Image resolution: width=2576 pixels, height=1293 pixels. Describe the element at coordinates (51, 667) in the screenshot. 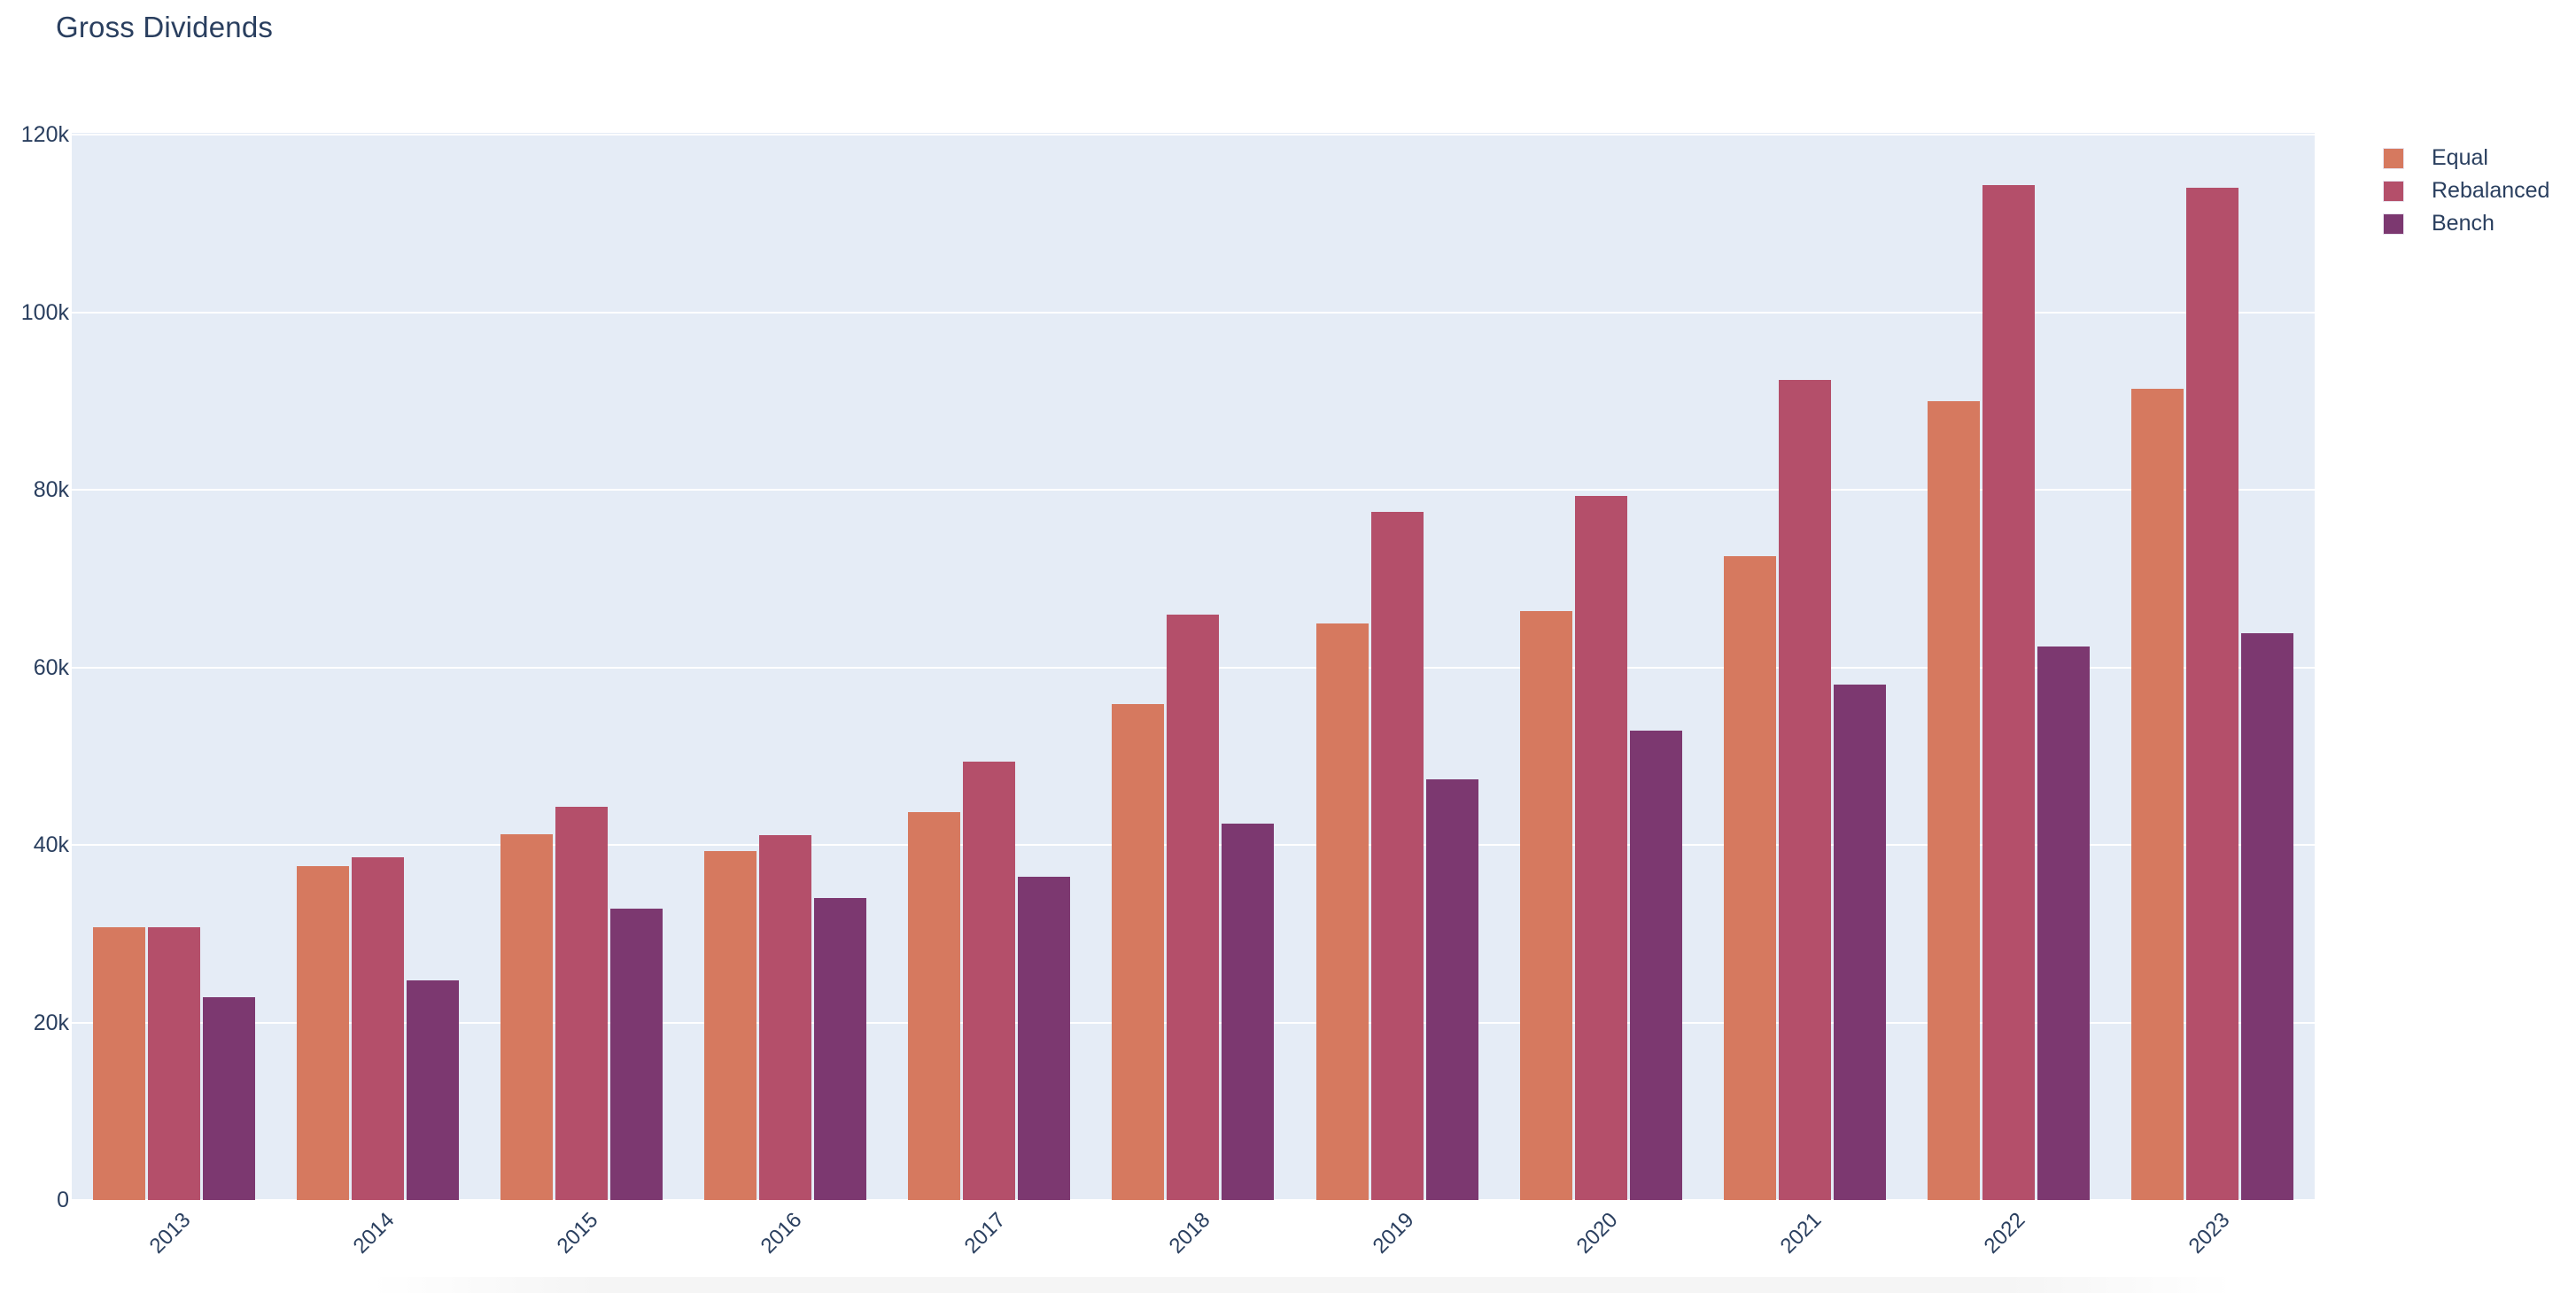

I see `y-tick-label: 60k` at that location.